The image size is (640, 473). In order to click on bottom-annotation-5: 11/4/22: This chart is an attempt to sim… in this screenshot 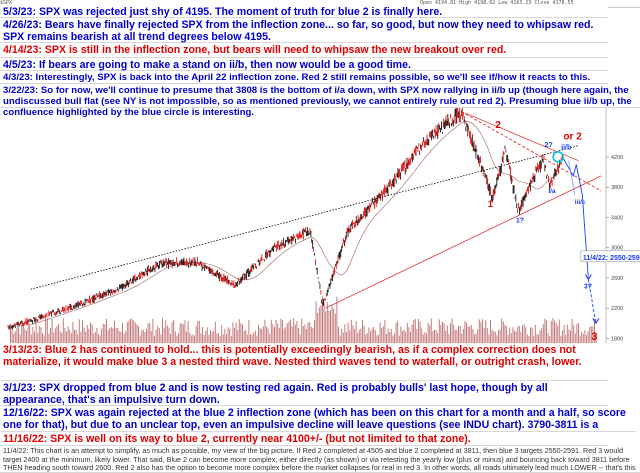, I will do `click(320, 459)`.